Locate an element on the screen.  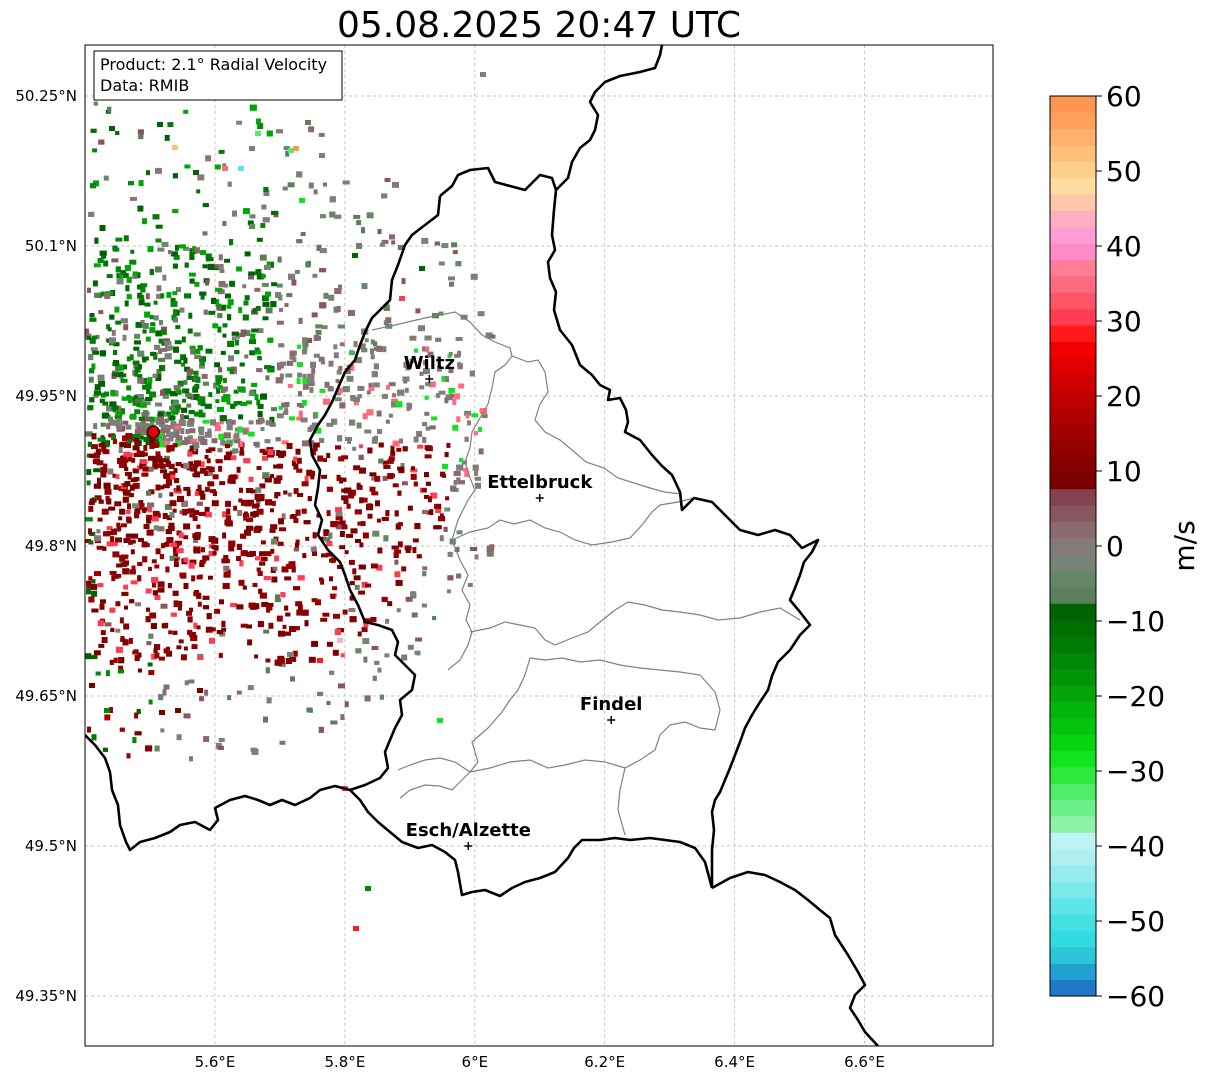
radar-site-marker is located at coordinates (153, 432).